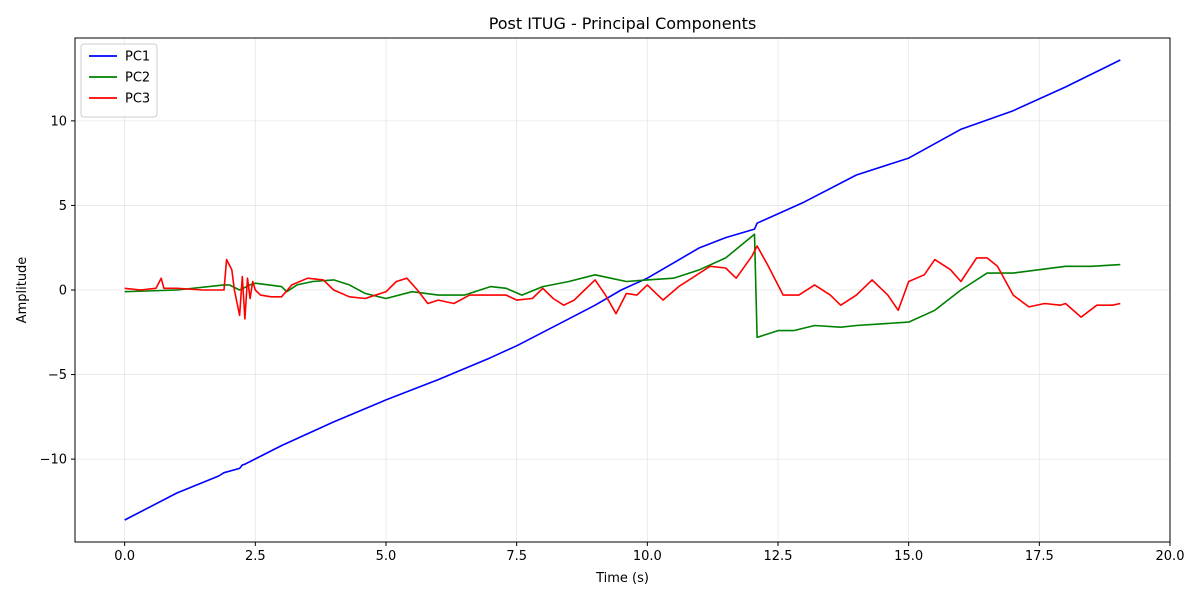 Image resolution: width=1200 pixels, height=600 pixels. What do you see at coordinates (58, 121) in the screenshot?
I see `y-tick-label: 10` at bounding box center [58, 121].